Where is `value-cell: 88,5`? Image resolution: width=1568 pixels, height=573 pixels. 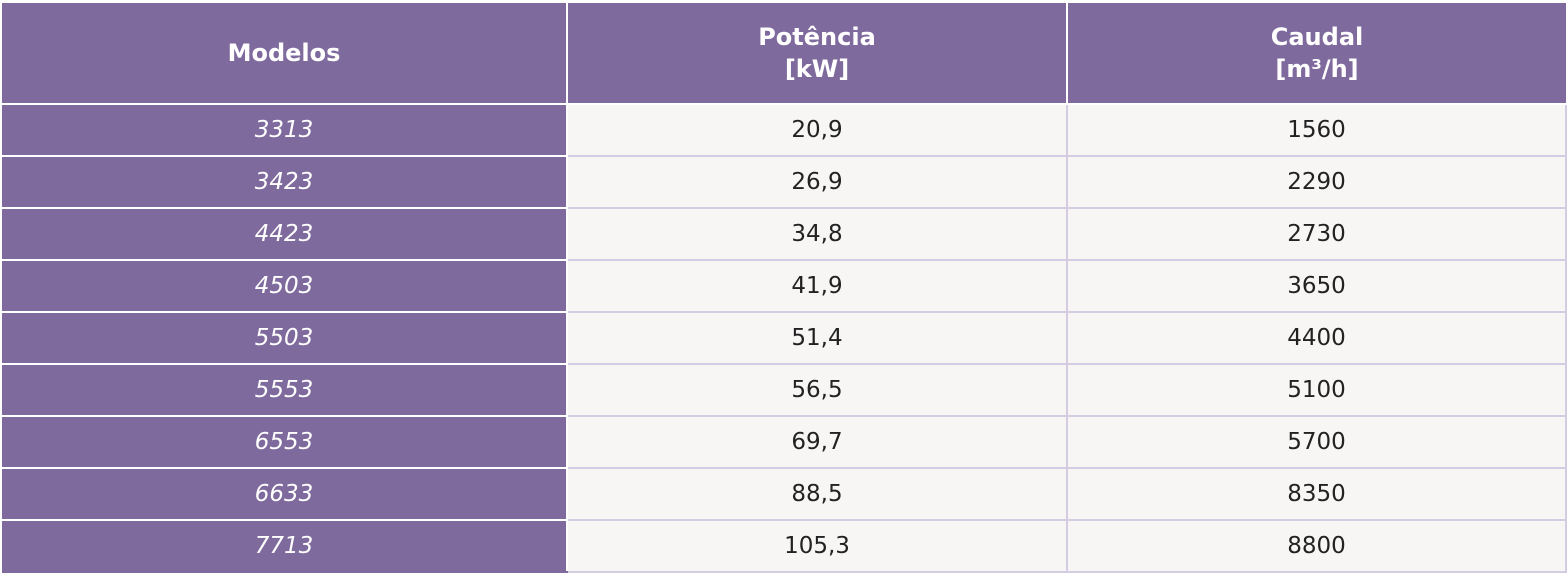
value-cell: 88,5 is located at coordinates (817, 494).